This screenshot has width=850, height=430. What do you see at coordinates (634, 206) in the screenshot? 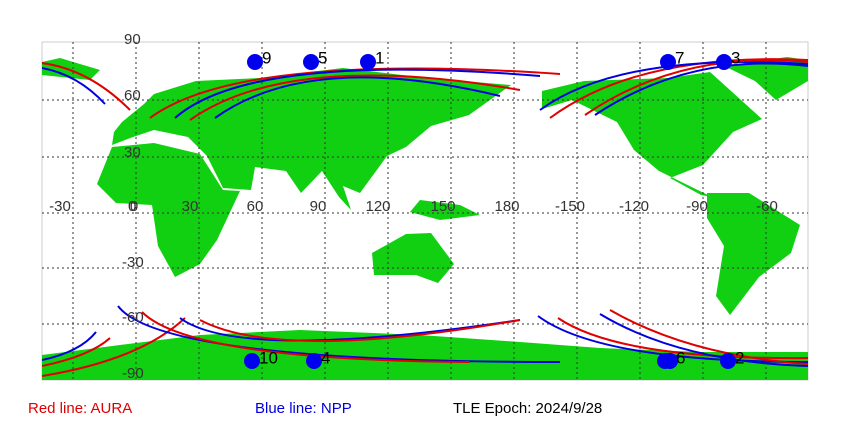
I see `lon-label: -120` at bounding box center [634, 206].